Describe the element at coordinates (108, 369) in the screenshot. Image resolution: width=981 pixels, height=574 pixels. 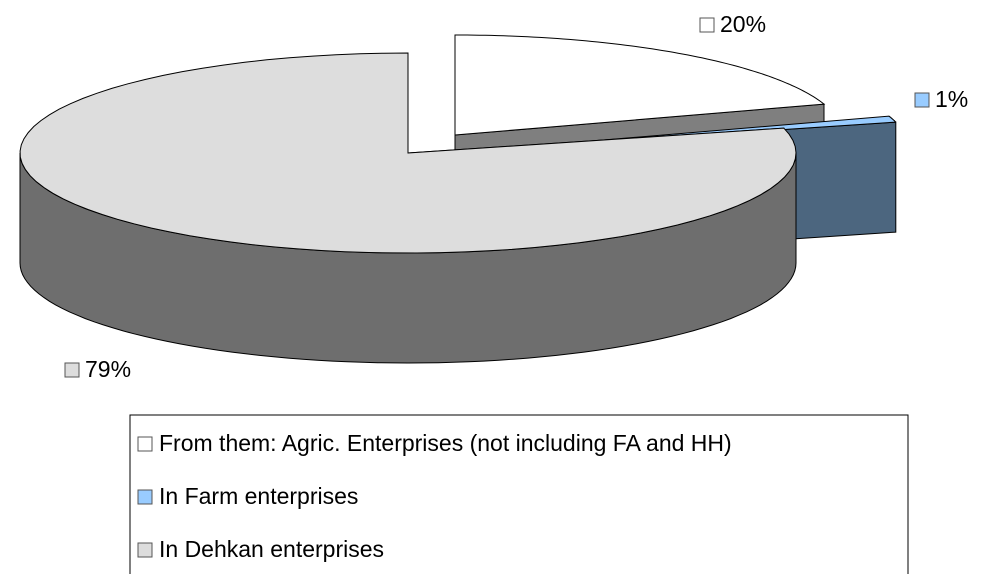
I see `data-label: 79%` at that location.